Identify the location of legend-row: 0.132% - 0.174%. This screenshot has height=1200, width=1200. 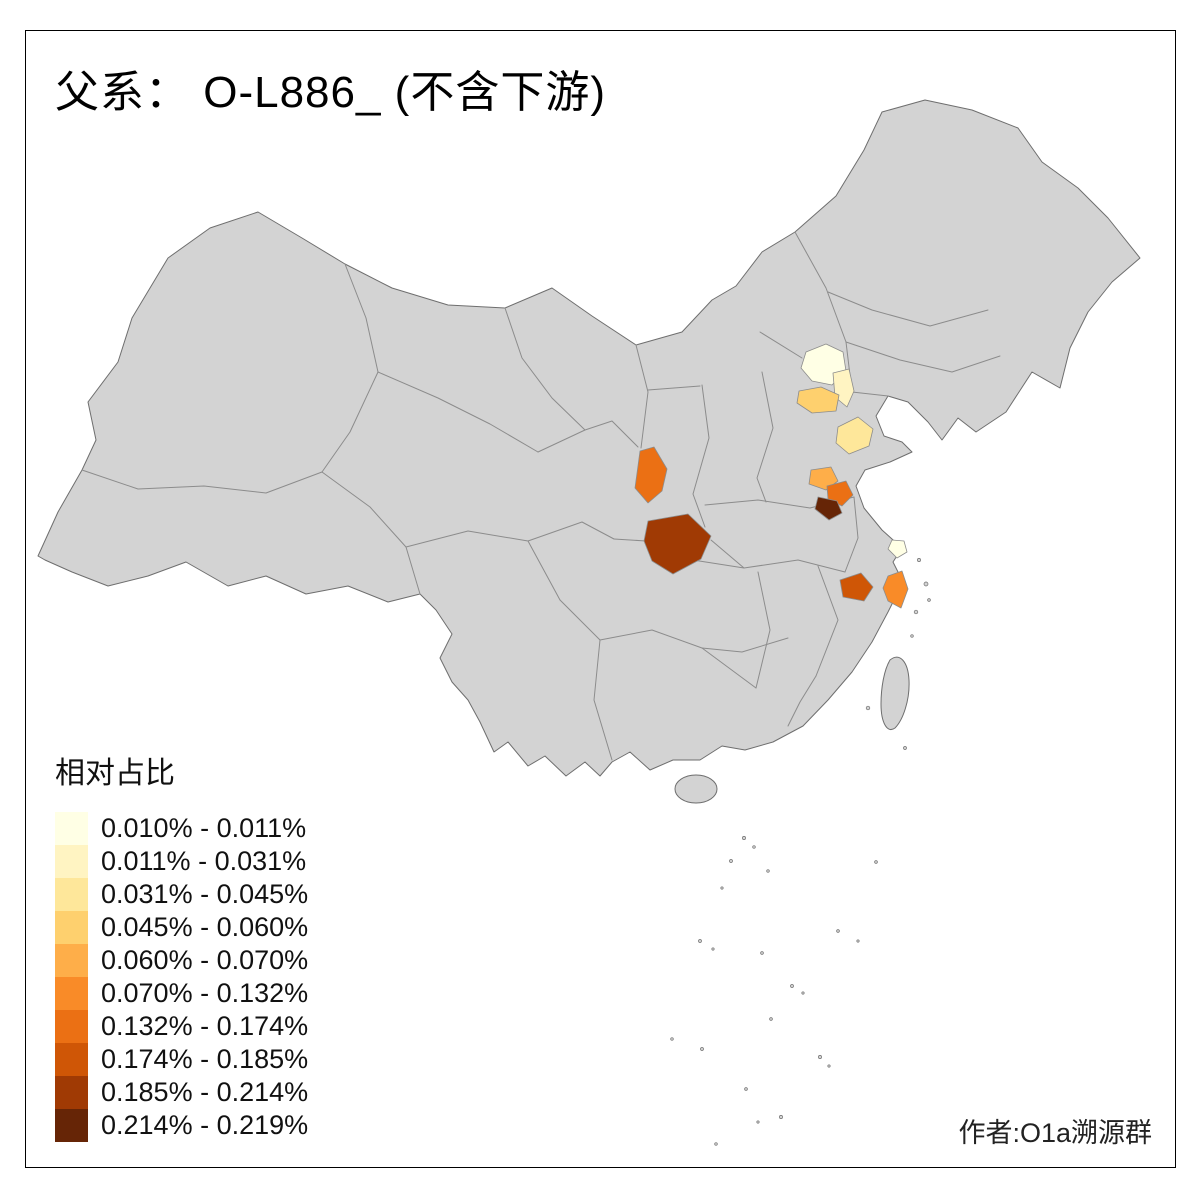
(181, 1026).